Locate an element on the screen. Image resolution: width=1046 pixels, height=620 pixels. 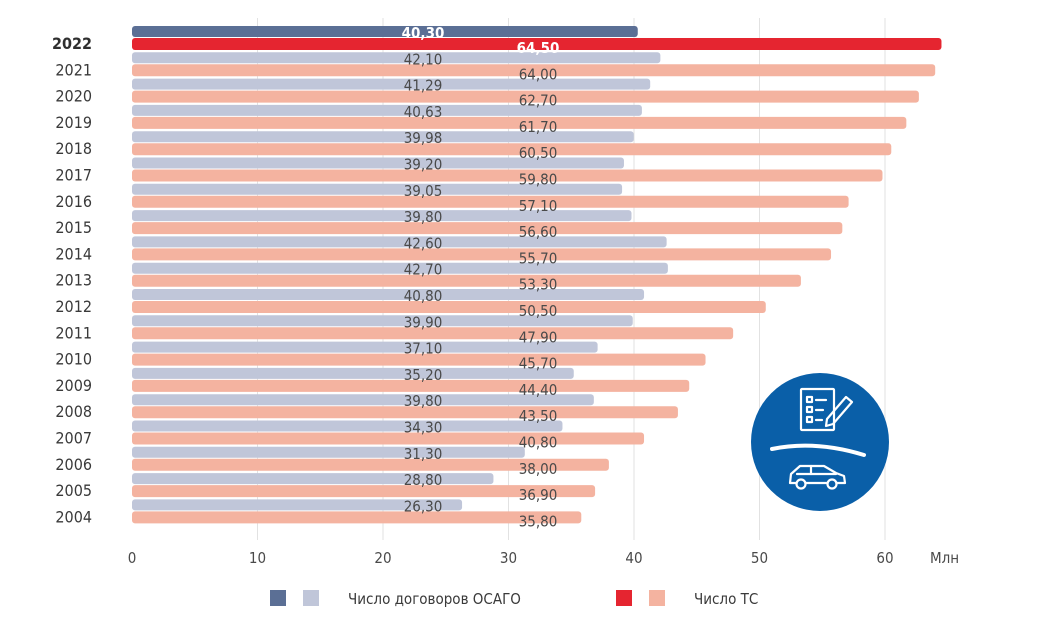
value-label-vehicles-2019: 61,70 is located at coordinates (538, 127).